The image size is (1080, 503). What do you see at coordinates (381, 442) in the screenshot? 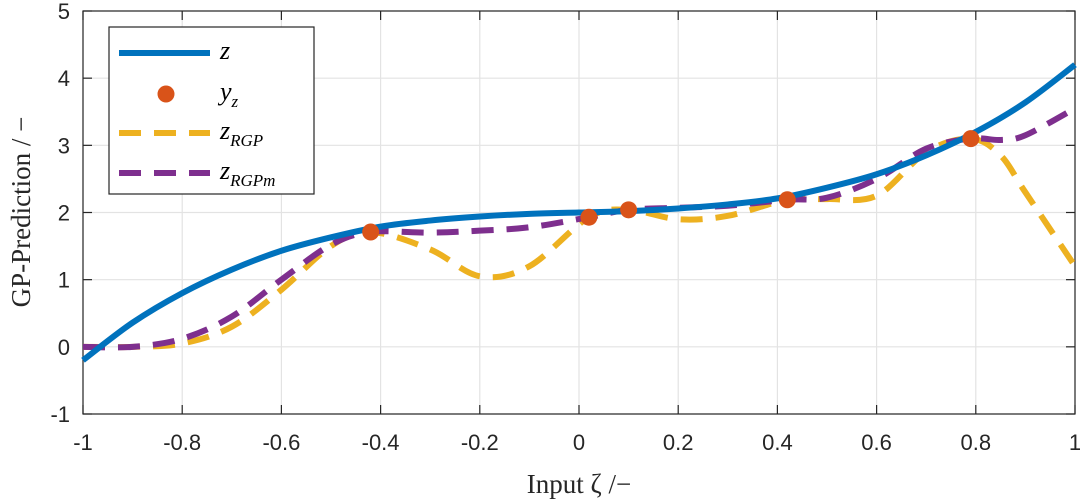
I see `x-tick-label: -0.4` at bounding box center [381, 442].